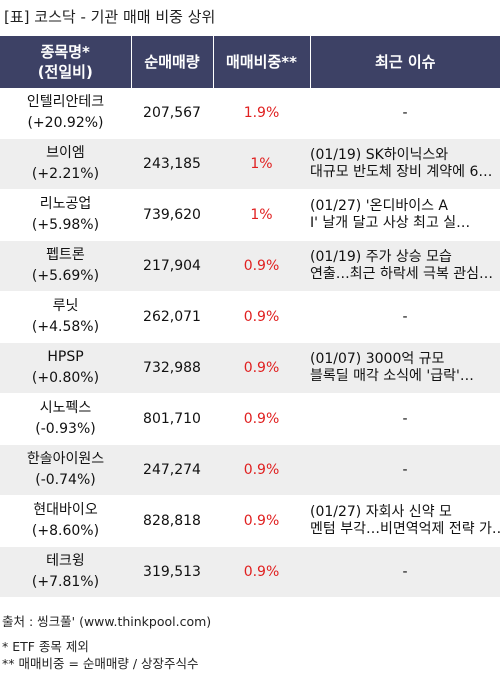  What do you see at coordinates (379, 206) in the screenshot?
I see `issue-line: (01/27) '온디바이스 A` at bounding box center [379, 206].